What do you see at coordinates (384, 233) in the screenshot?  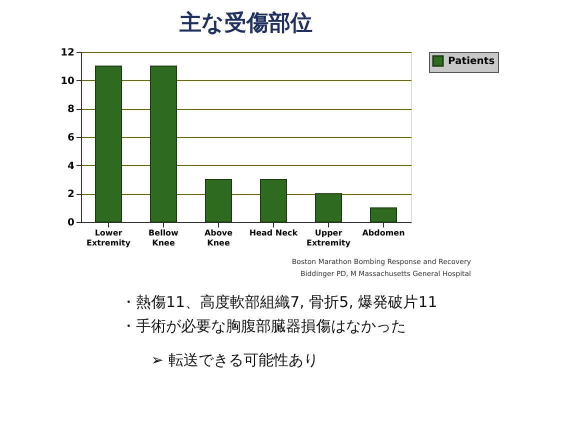 I see `x-tick-label: Abdomen` at bounding box center [384, 233].